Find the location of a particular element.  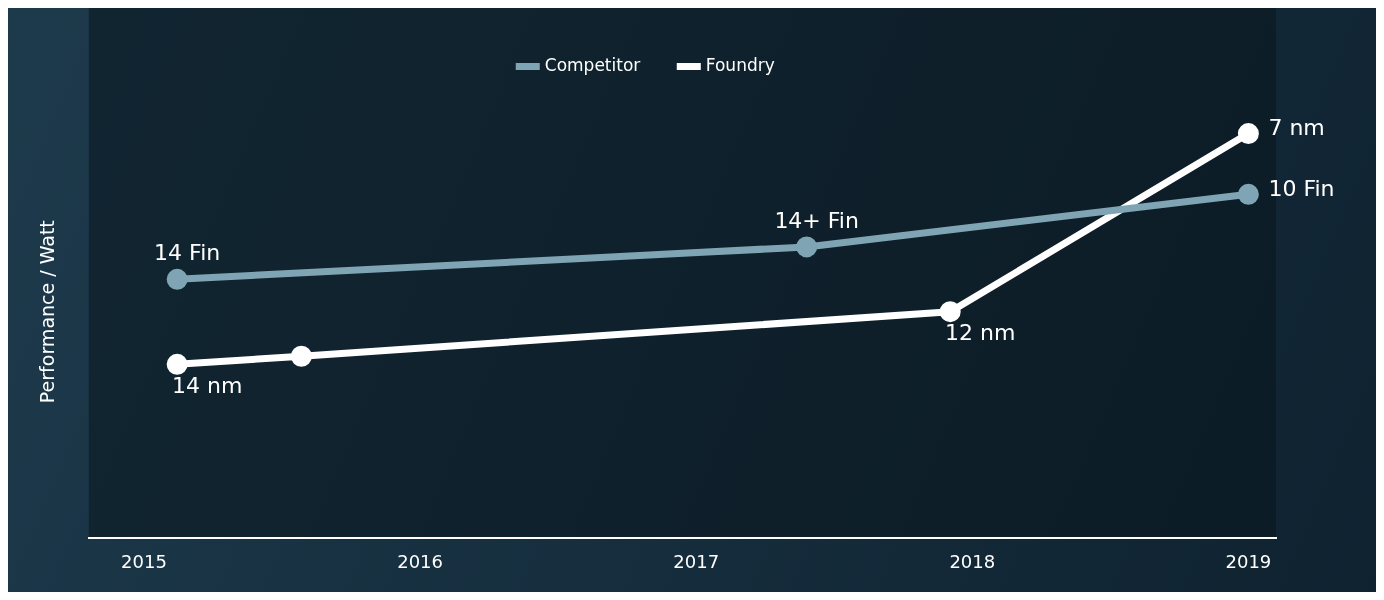

x-tick-label: 2015 is located at coordinates (144, 561).